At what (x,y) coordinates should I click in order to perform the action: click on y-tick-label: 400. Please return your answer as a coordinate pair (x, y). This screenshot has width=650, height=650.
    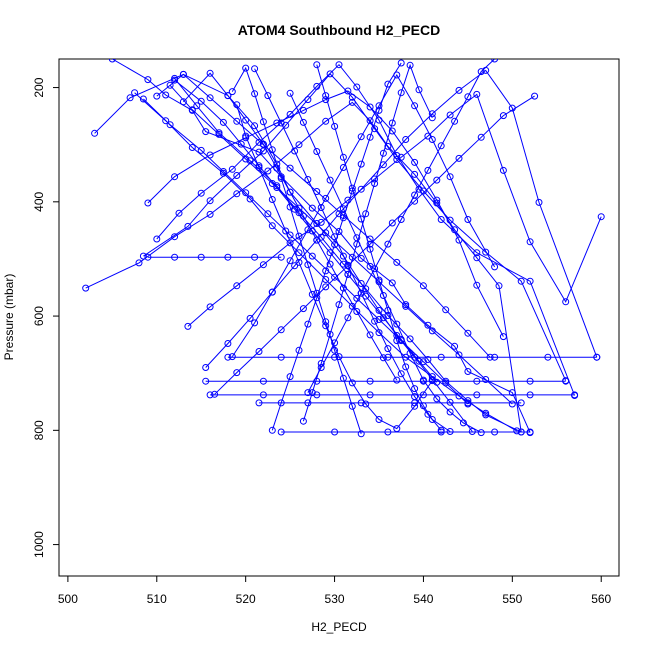
    Looking at the image, I should click on (39, 201).